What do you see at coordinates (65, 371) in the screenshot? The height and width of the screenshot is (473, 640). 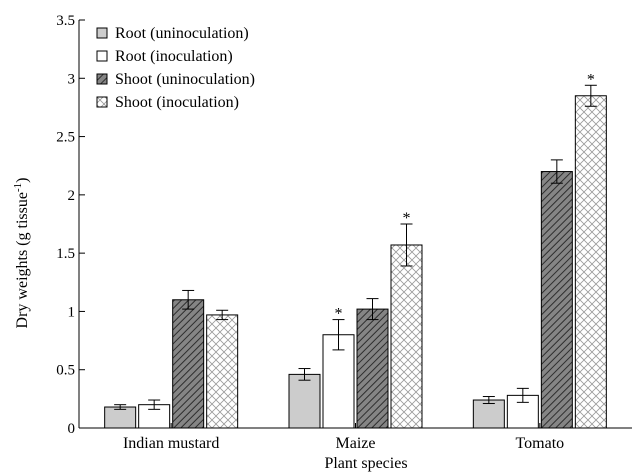 I see `y-tick-label: 0.5` at bounding box center [65, 371].